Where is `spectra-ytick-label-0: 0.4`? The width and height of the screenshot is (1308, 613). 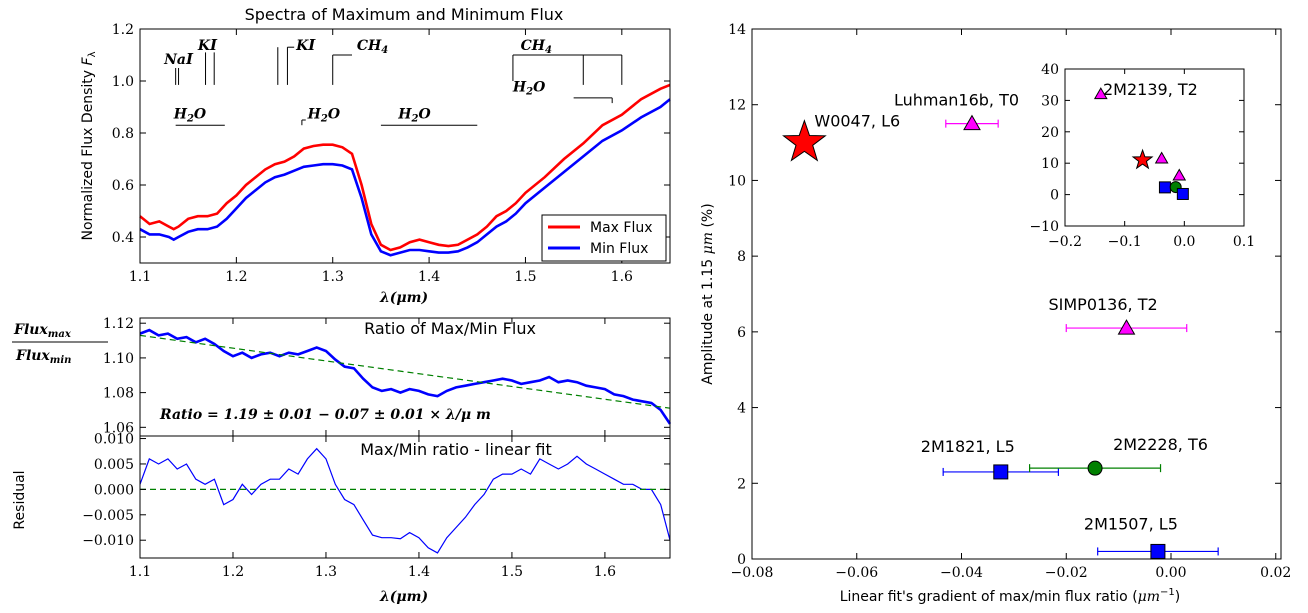 spectra-ytick-label-0: 0.4 is located at coordinates (123, 238).